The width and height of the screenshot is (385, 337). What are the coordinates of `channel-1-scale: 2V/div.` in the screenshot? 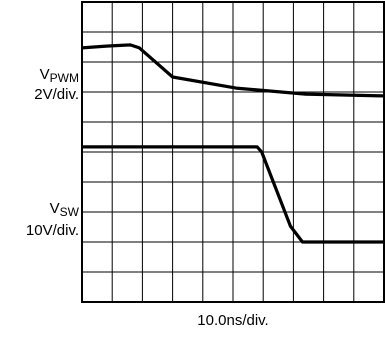 It's located at (56, 94).